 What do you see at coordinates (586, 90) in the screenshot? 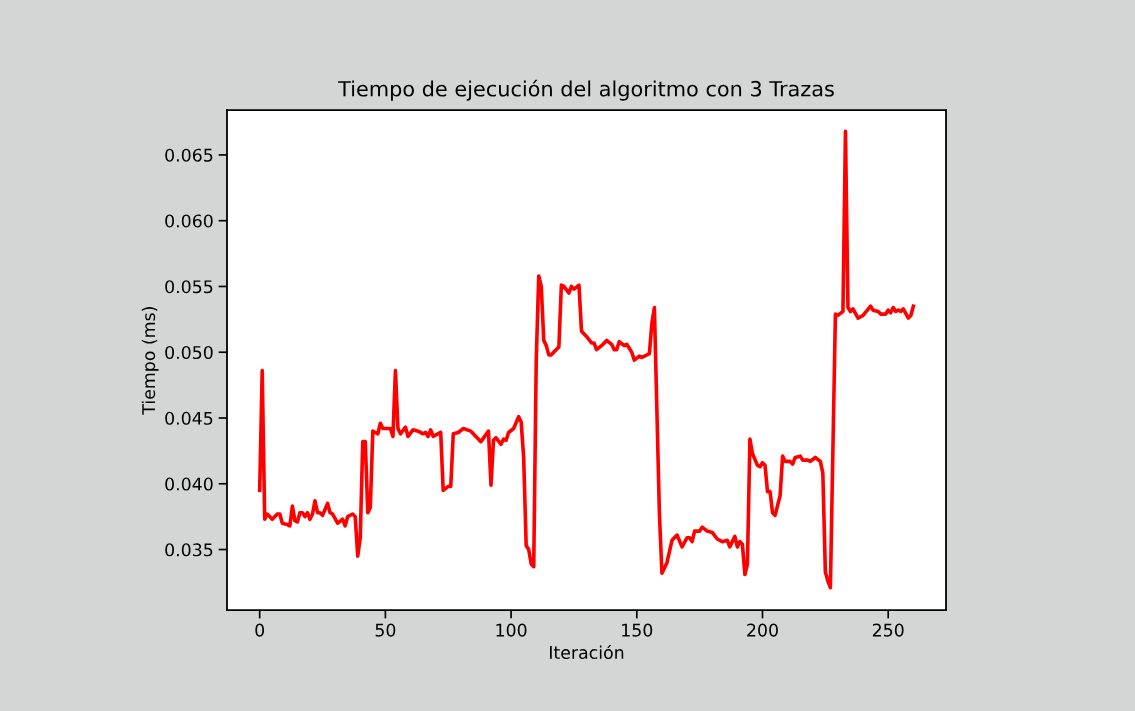
I see `chart-title: Tiempo de ejecución del algoritmo con 3 Trazas` at bounding box center [586, 90].